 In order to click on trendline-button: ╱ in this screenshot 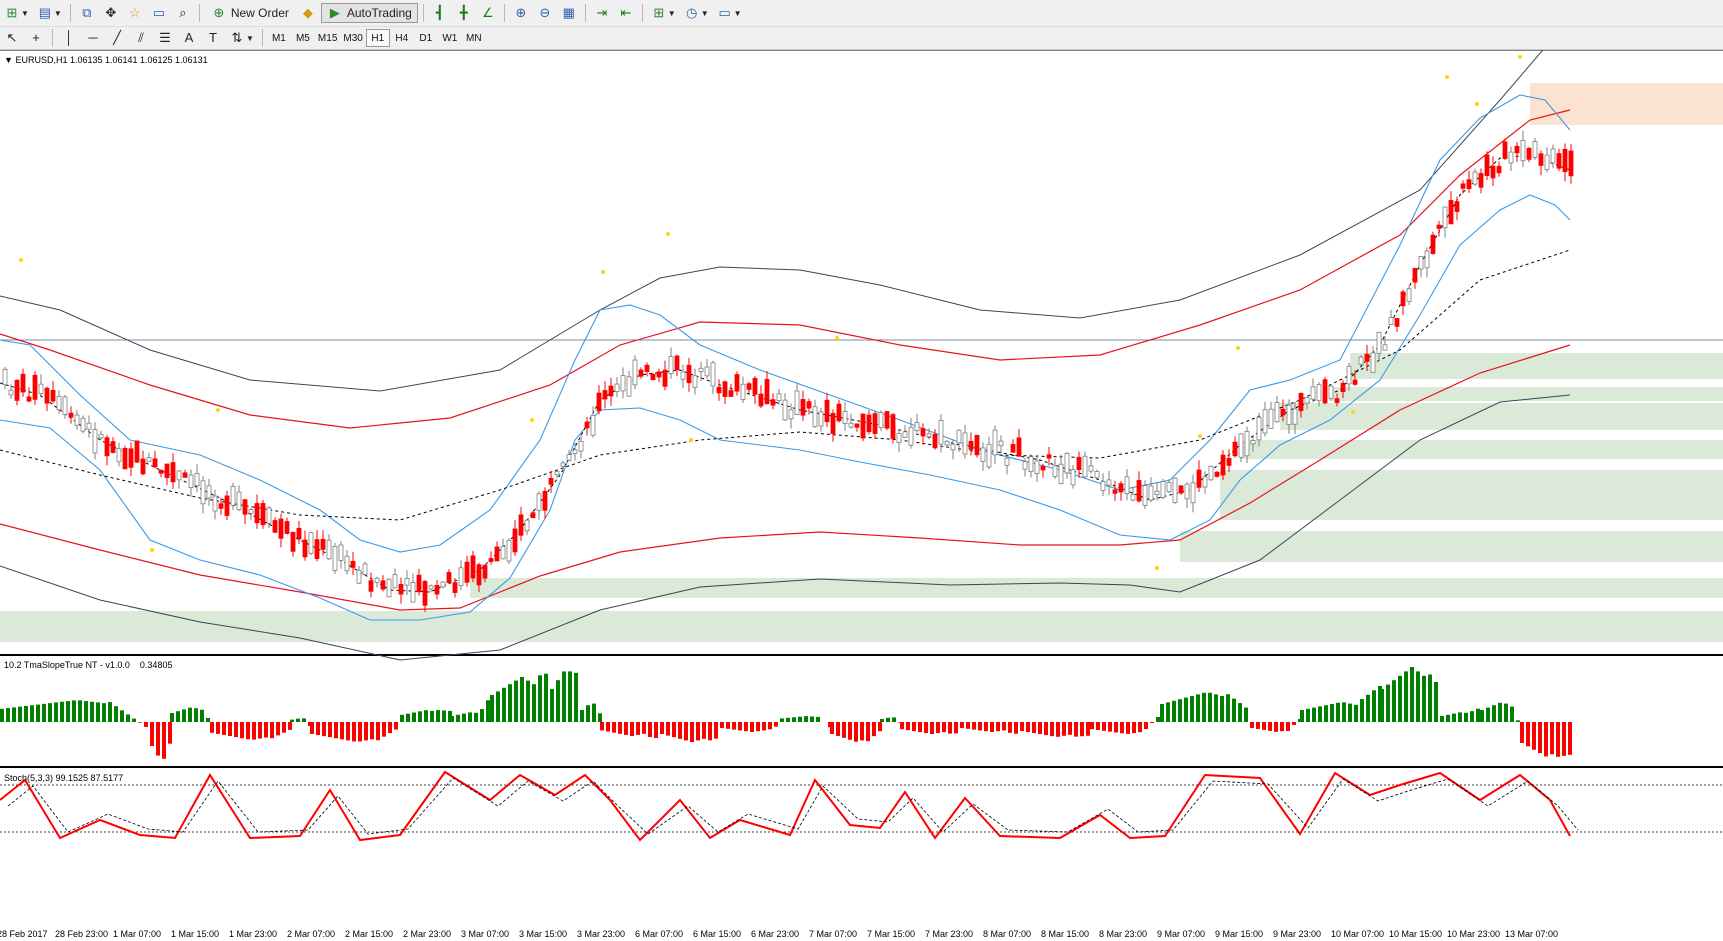, I will do `click(117, 38)`.